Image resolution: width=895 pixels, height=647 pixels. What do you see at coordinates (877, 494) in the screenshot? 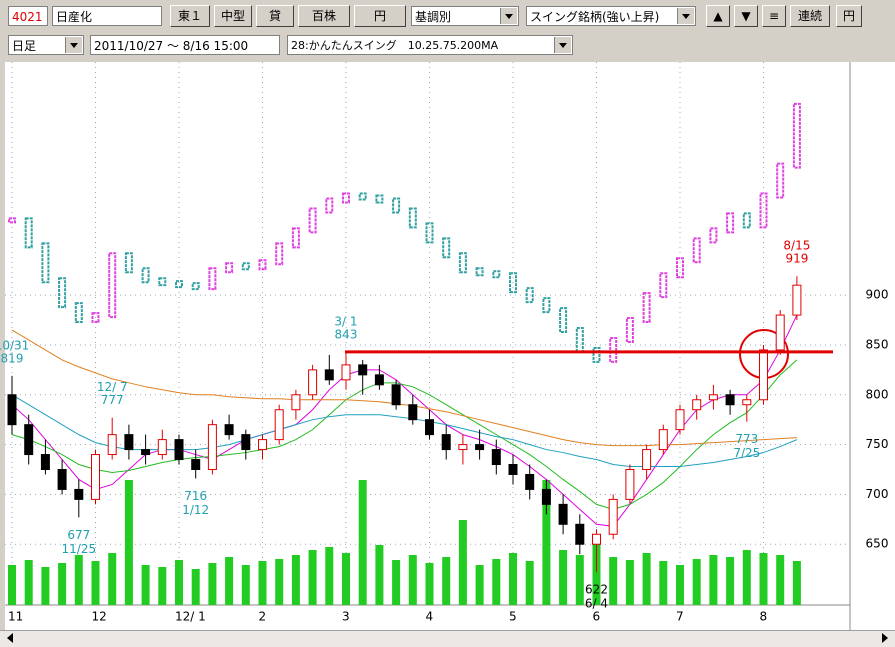
I see `y-tick-label: 700` at bounding box center [877, 494].